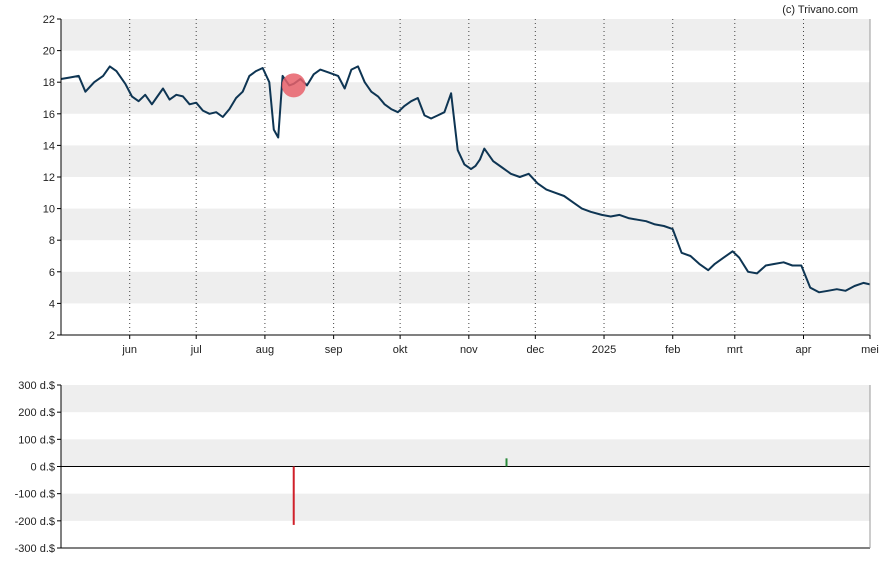  I want to click on price-chart-x-ticks: jun jul aug sep okt nov dec 2025 feb mrt apr mei, so click(500, 345).